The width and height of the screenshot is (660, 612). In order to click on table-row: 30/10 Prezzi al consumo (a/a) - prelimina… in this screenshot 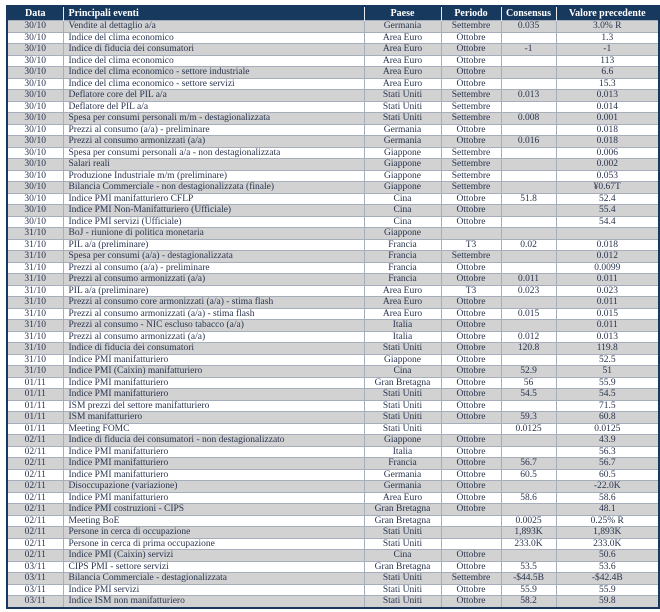, I will do `click(333, 129)`.